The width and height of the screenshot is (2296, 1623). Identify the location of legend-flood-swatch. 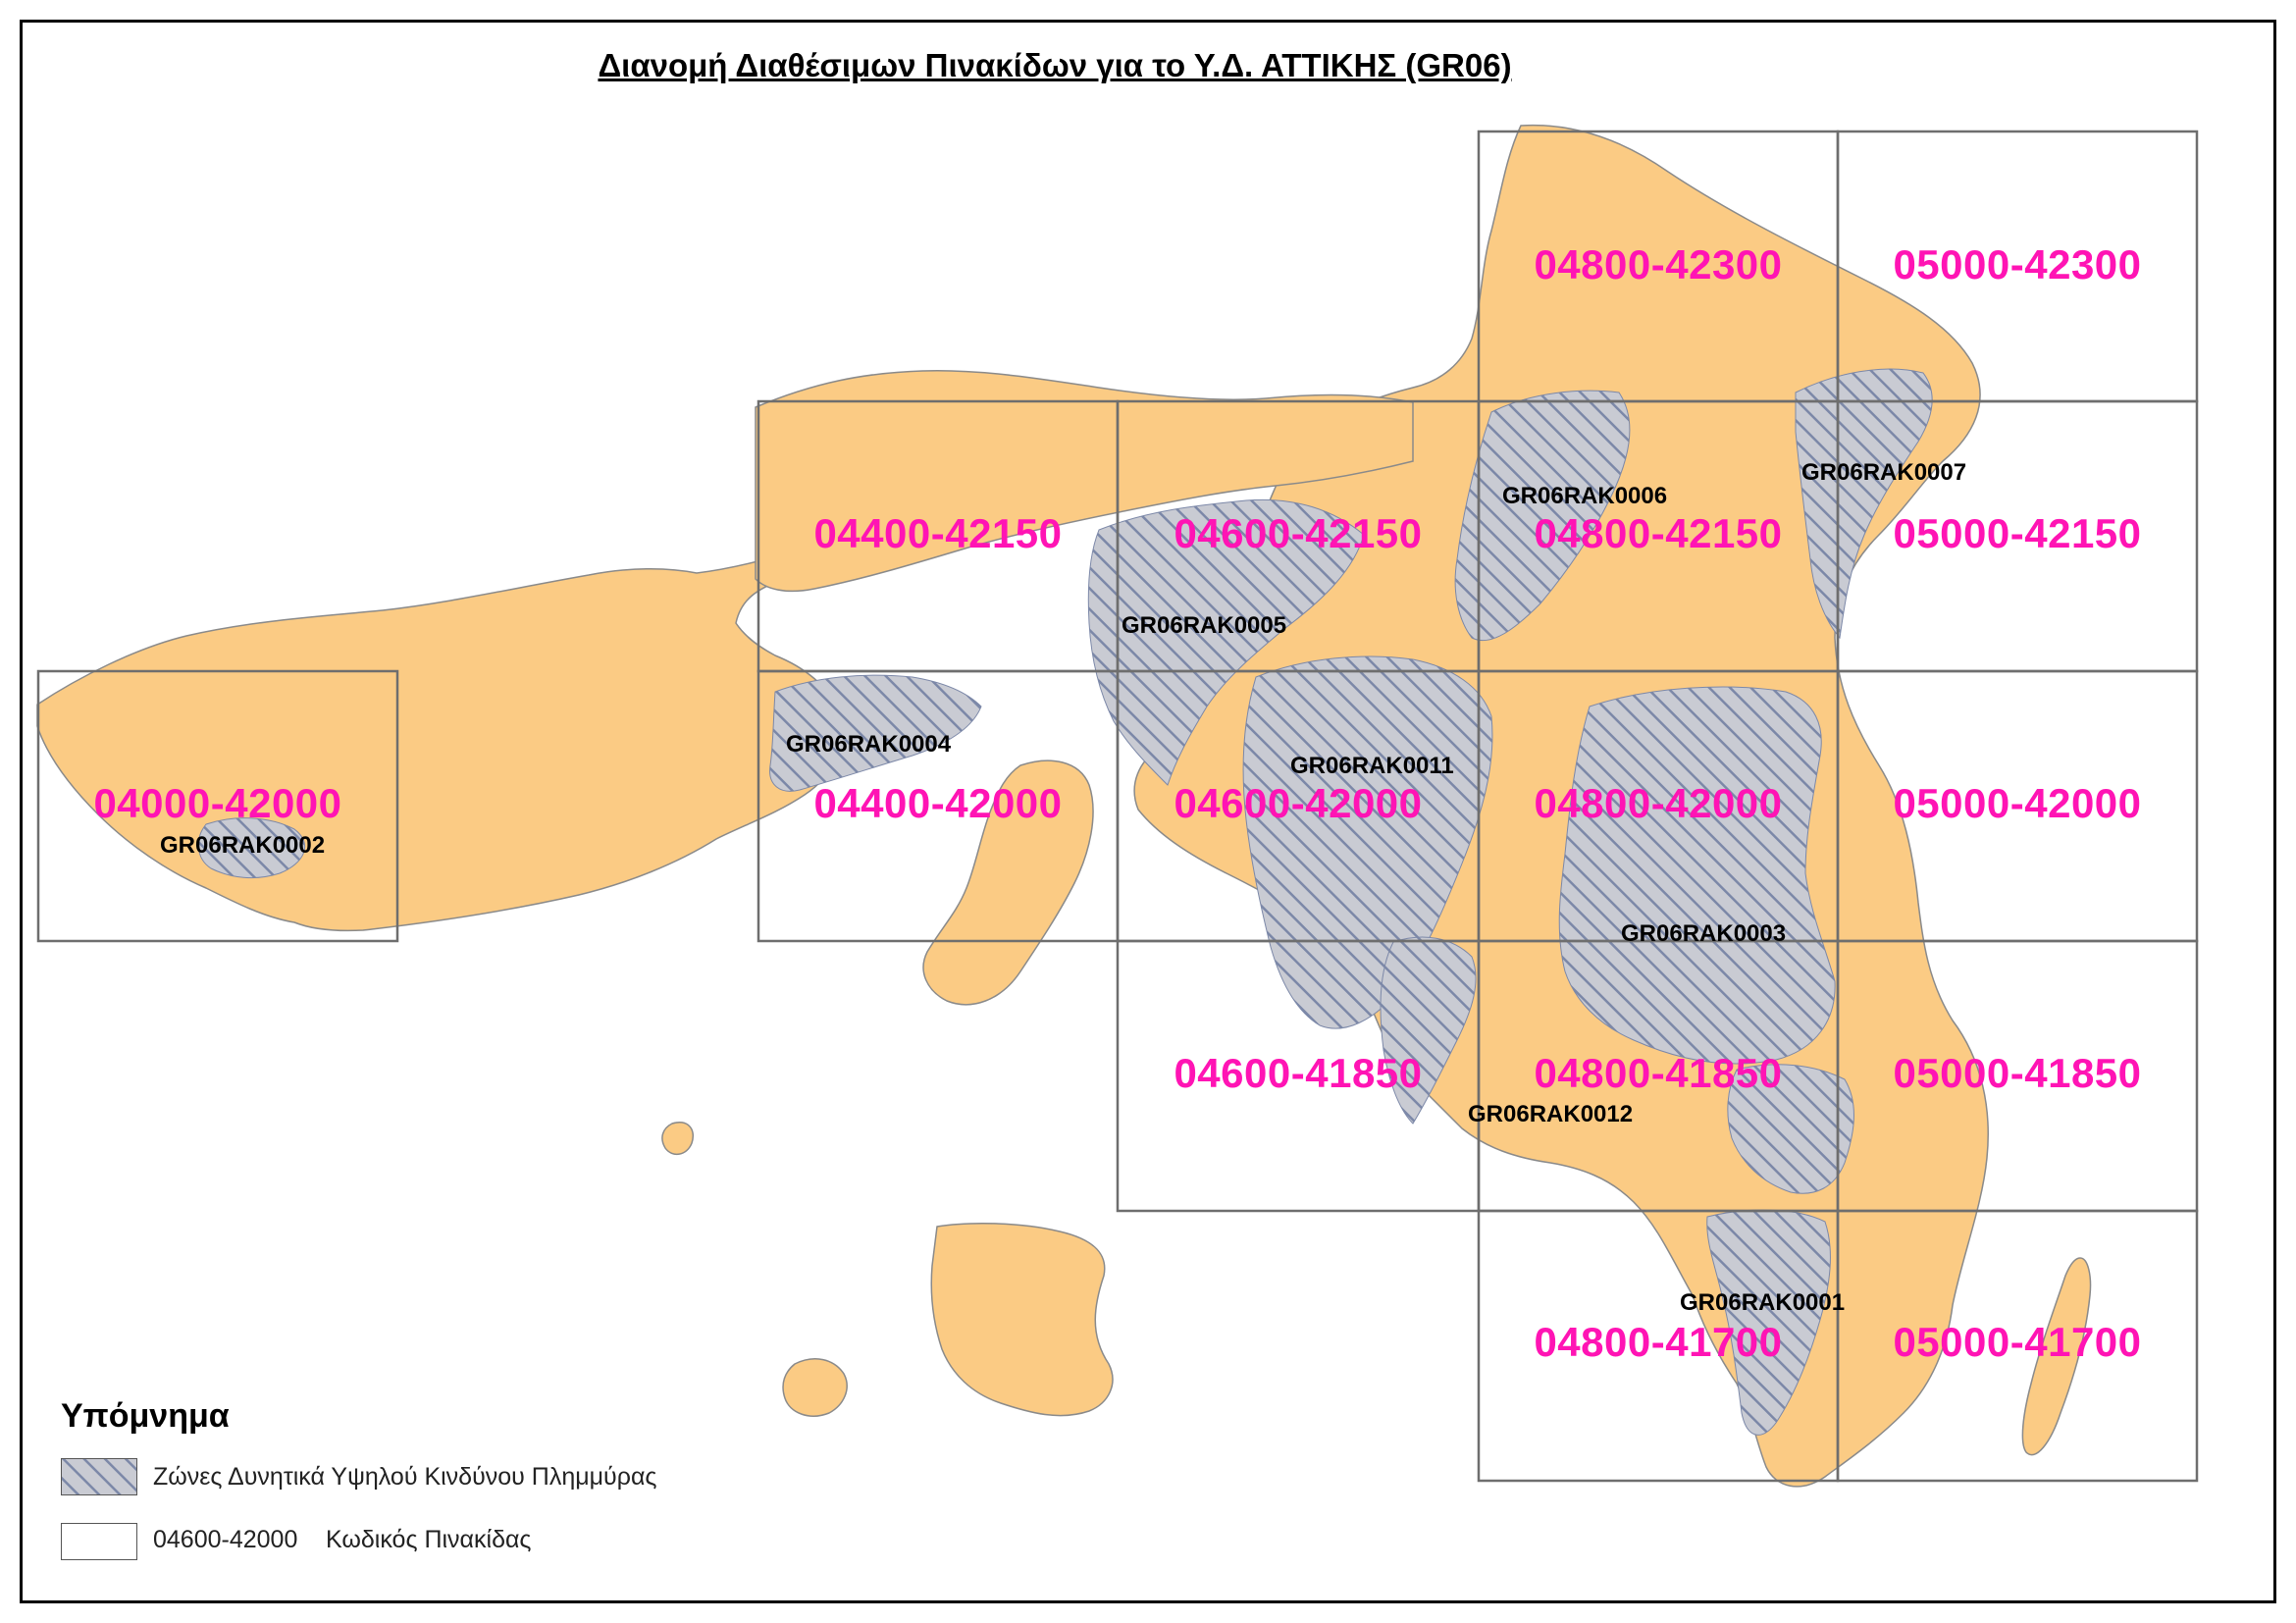
(99, 1476).